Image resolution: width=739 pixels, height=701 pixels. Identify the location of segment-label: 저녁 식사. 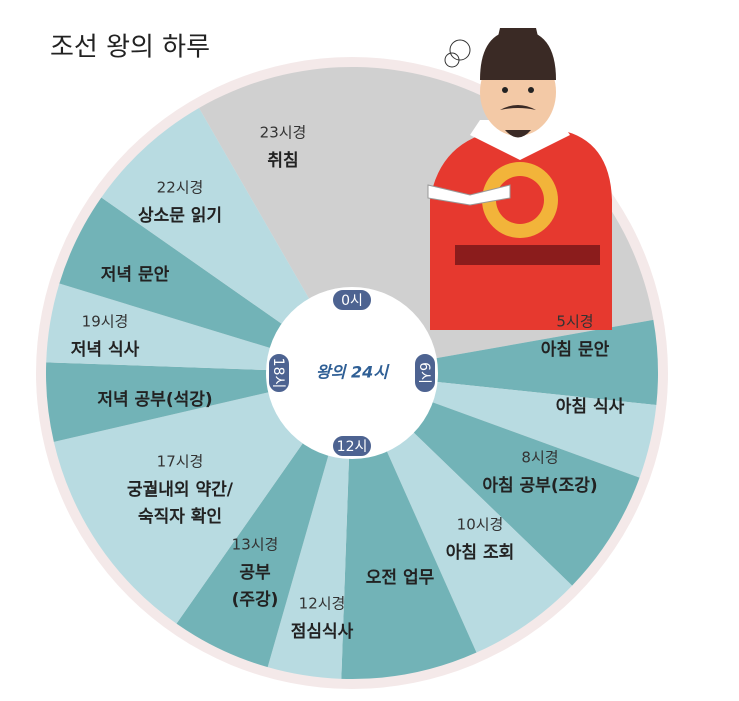
(105, 350).